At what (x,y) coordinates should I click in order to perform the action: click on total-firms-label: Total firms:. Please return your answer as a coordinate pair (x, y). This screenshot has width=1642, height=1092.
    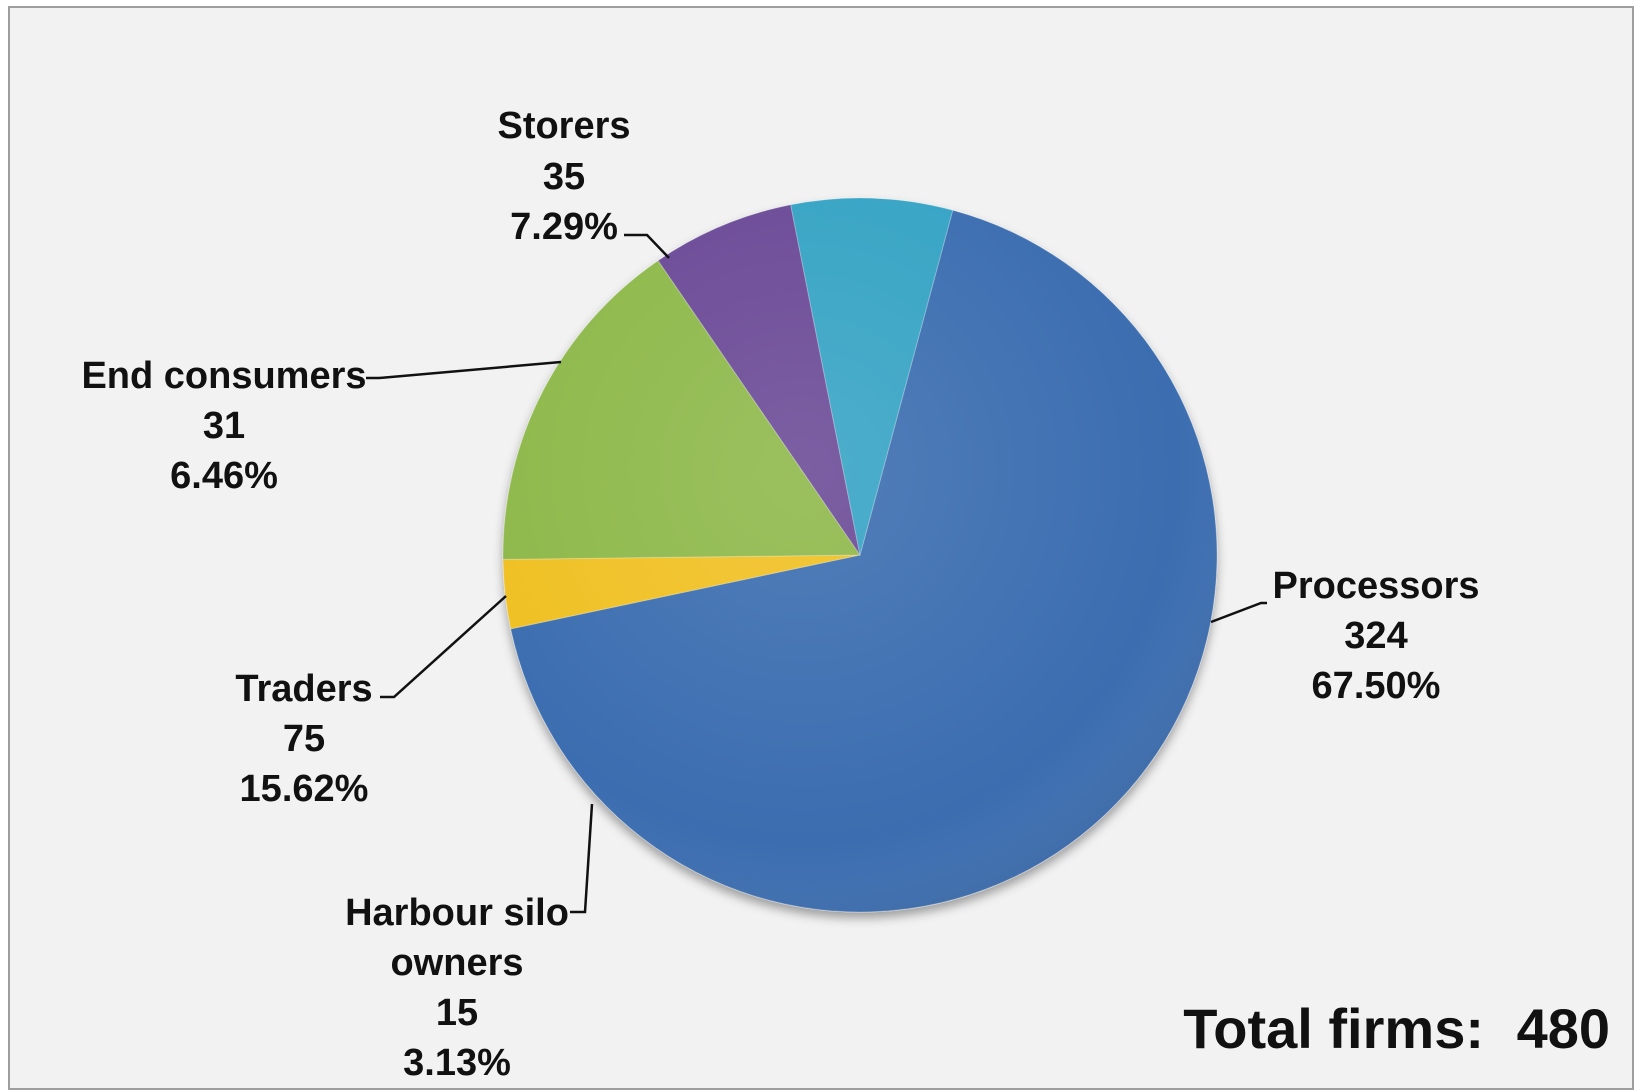
    Looking at the image, I should click on (1333, 1028).